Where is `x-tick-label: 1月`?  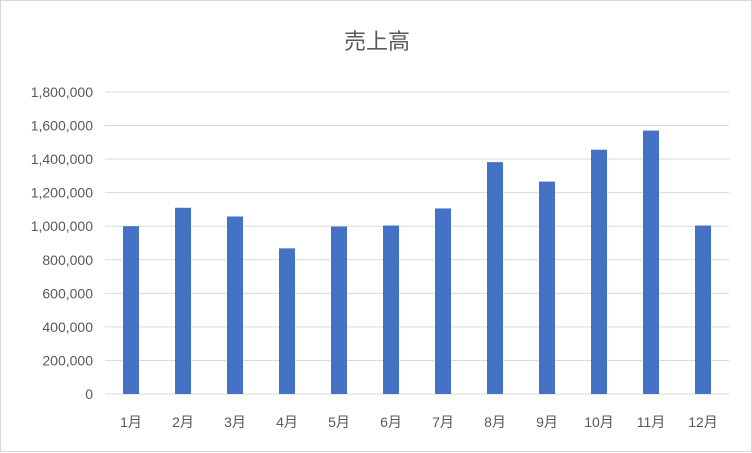 x-tick-label: 1月 is located at coordinates (131, 422).